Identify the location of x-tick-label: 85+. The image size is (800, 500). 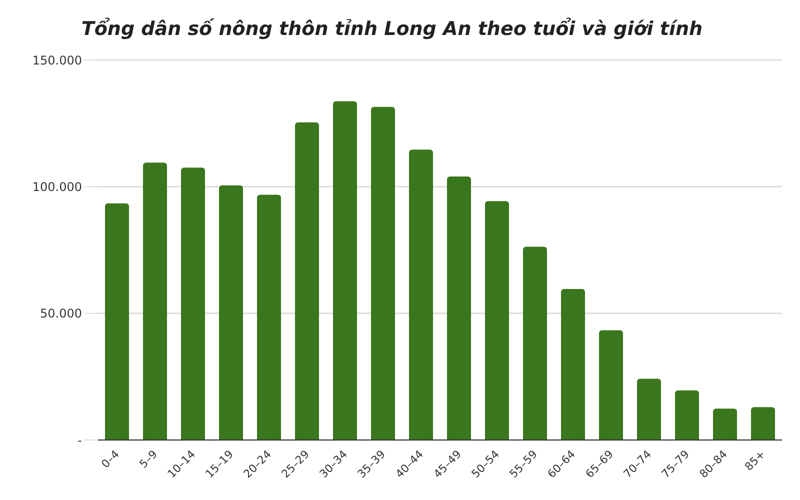
(755, 461).